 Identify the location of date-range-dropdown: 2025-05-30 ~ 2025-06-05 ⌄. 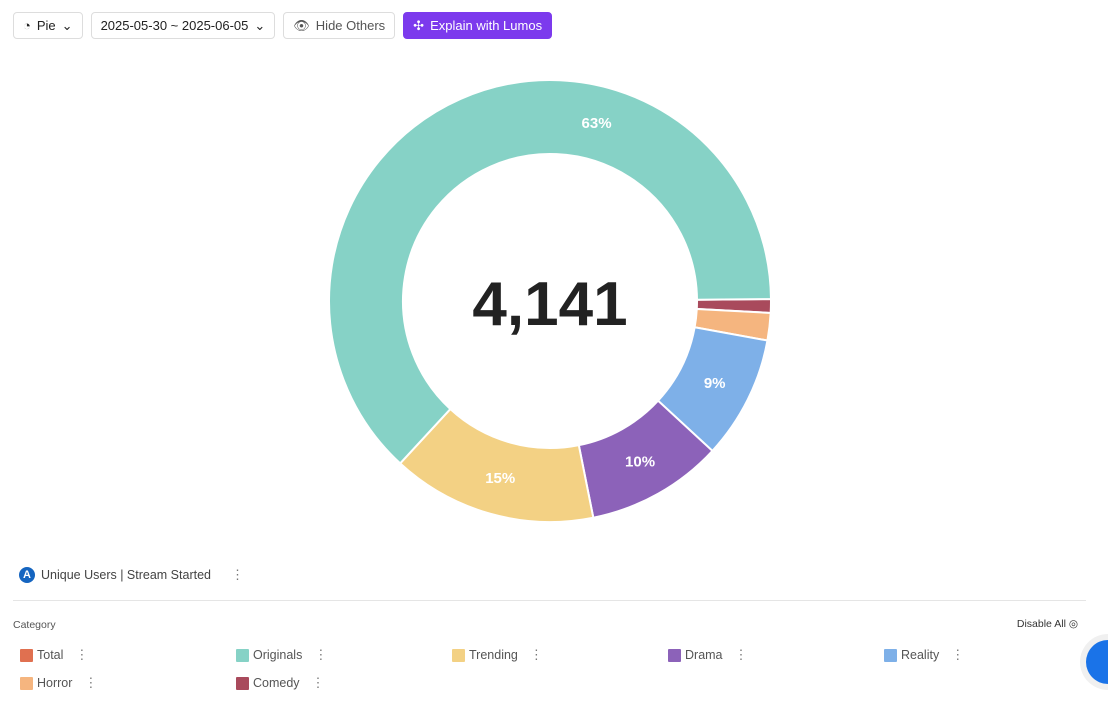
(183, 25).